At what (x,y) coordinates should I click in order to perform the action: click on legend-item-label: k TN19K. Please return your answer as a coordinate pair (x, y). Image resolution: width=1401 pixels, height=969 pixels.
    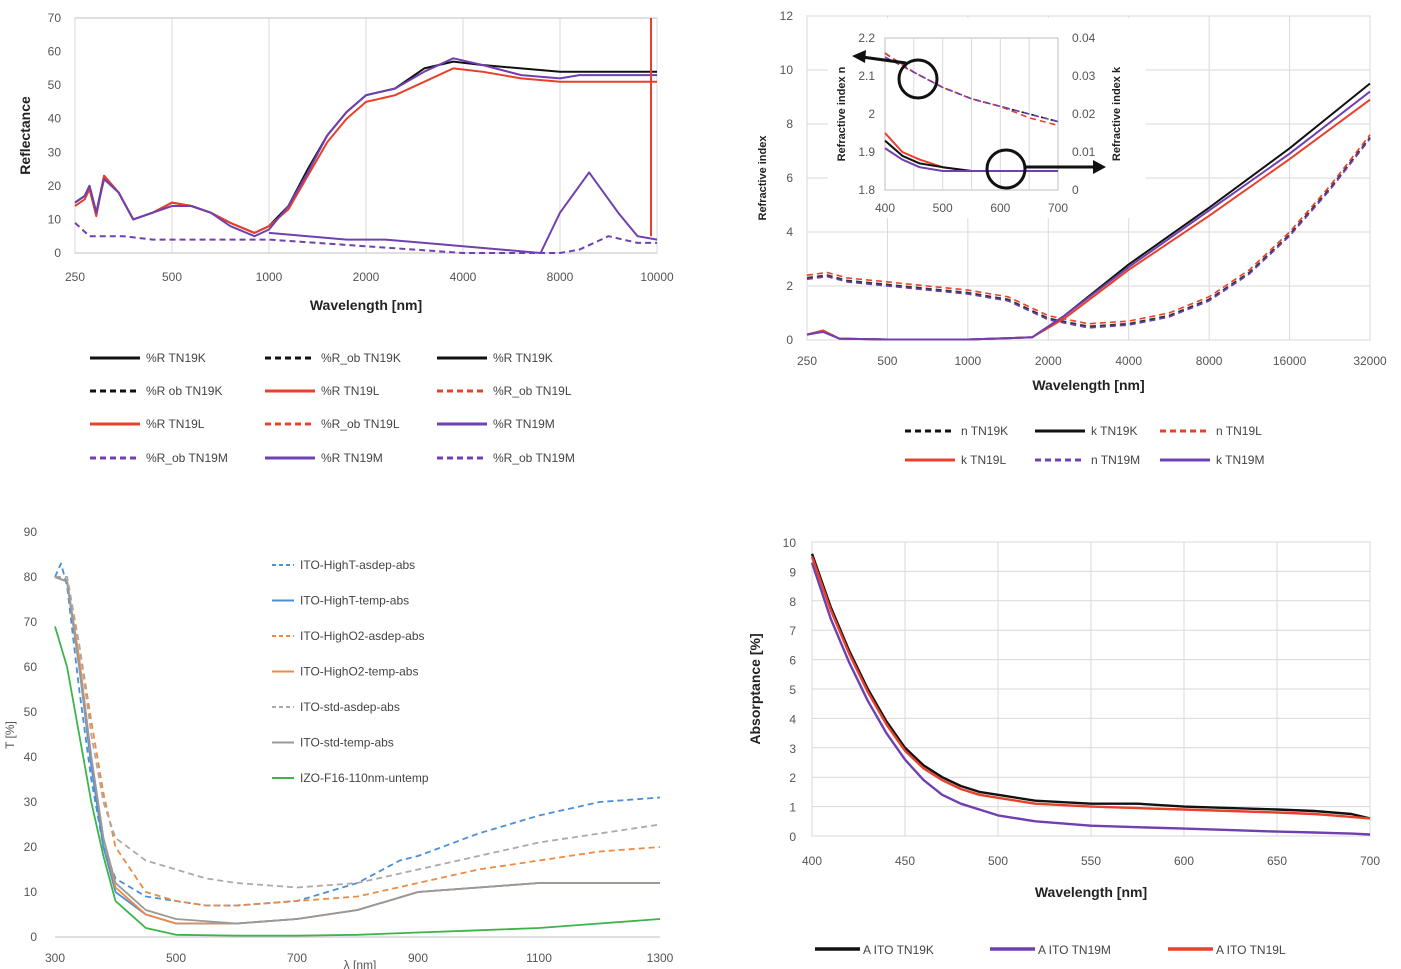
    Looking at the image, I should click on (1114, 431).